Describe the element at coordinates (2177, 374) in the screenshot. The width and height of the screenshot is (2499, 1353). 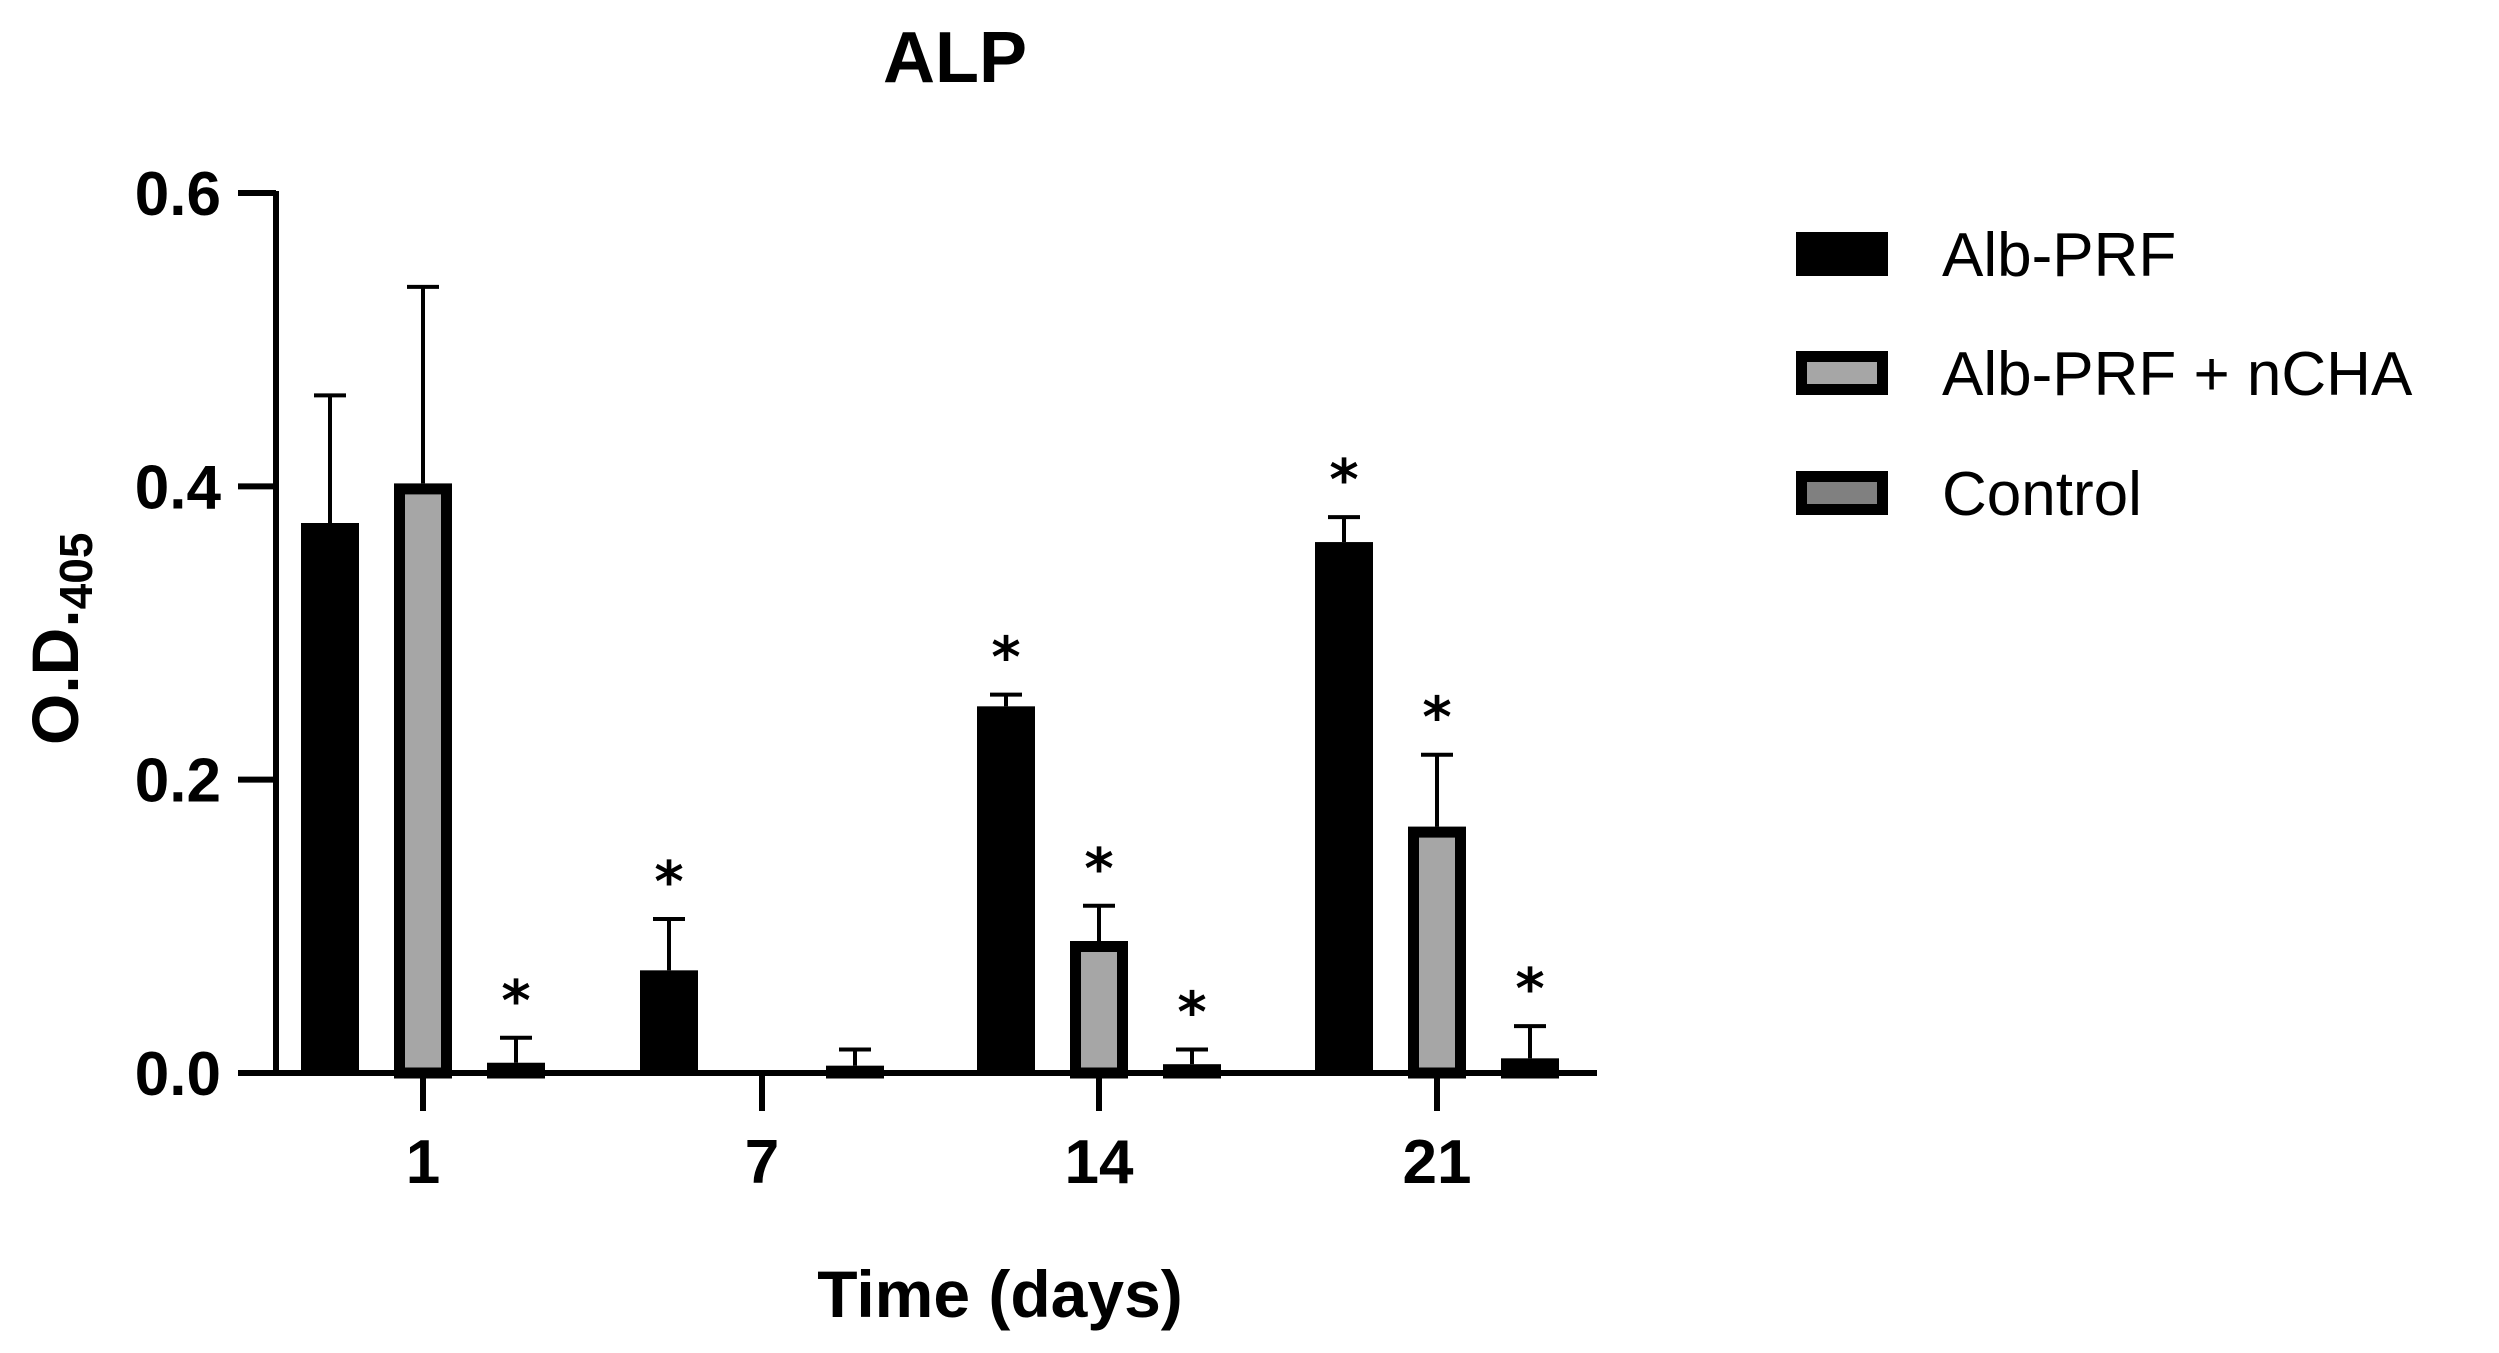
I see `legend-label: Alb-PRF + nCHA` at that location.